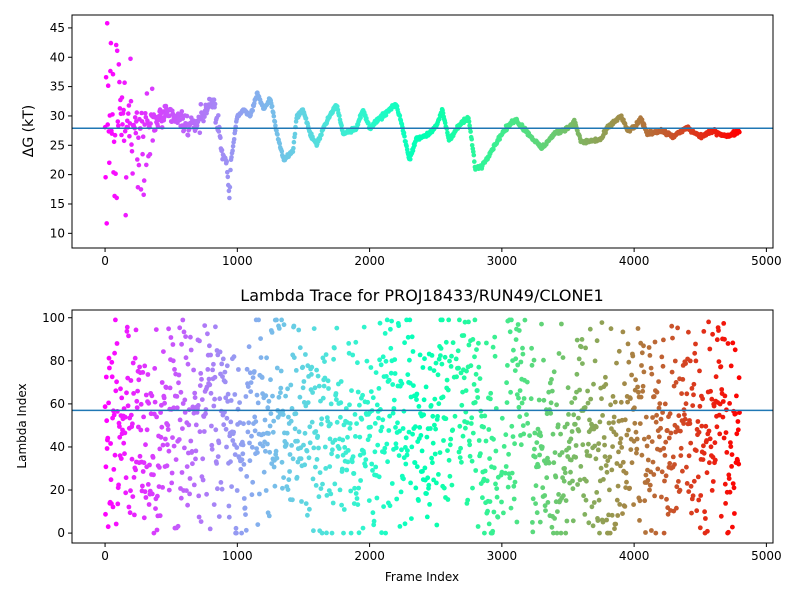  I want to click on delta-g-y-tick-label: 10, so click(57, 233).